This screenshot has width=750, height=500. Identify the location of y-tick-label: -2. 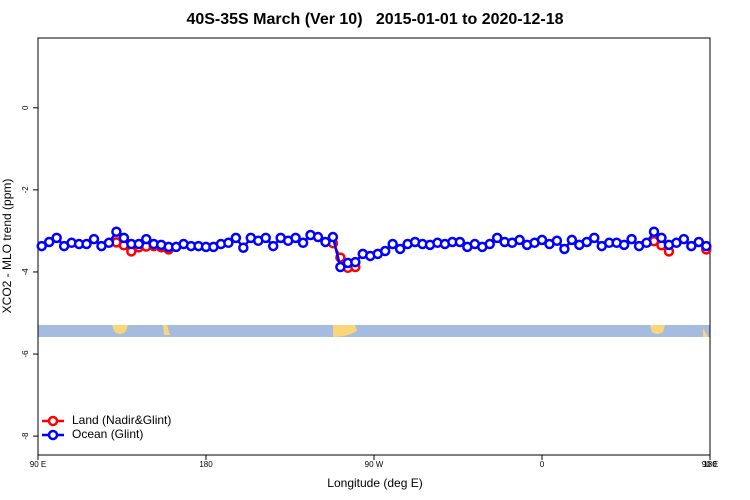
(25, 190).